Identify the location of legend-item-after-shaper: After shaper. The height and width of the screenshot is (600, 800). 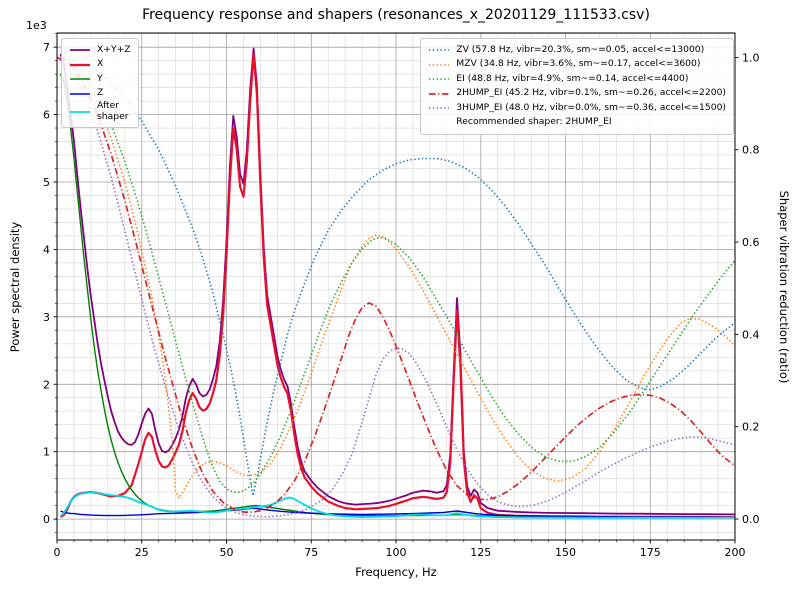
(100, 111).